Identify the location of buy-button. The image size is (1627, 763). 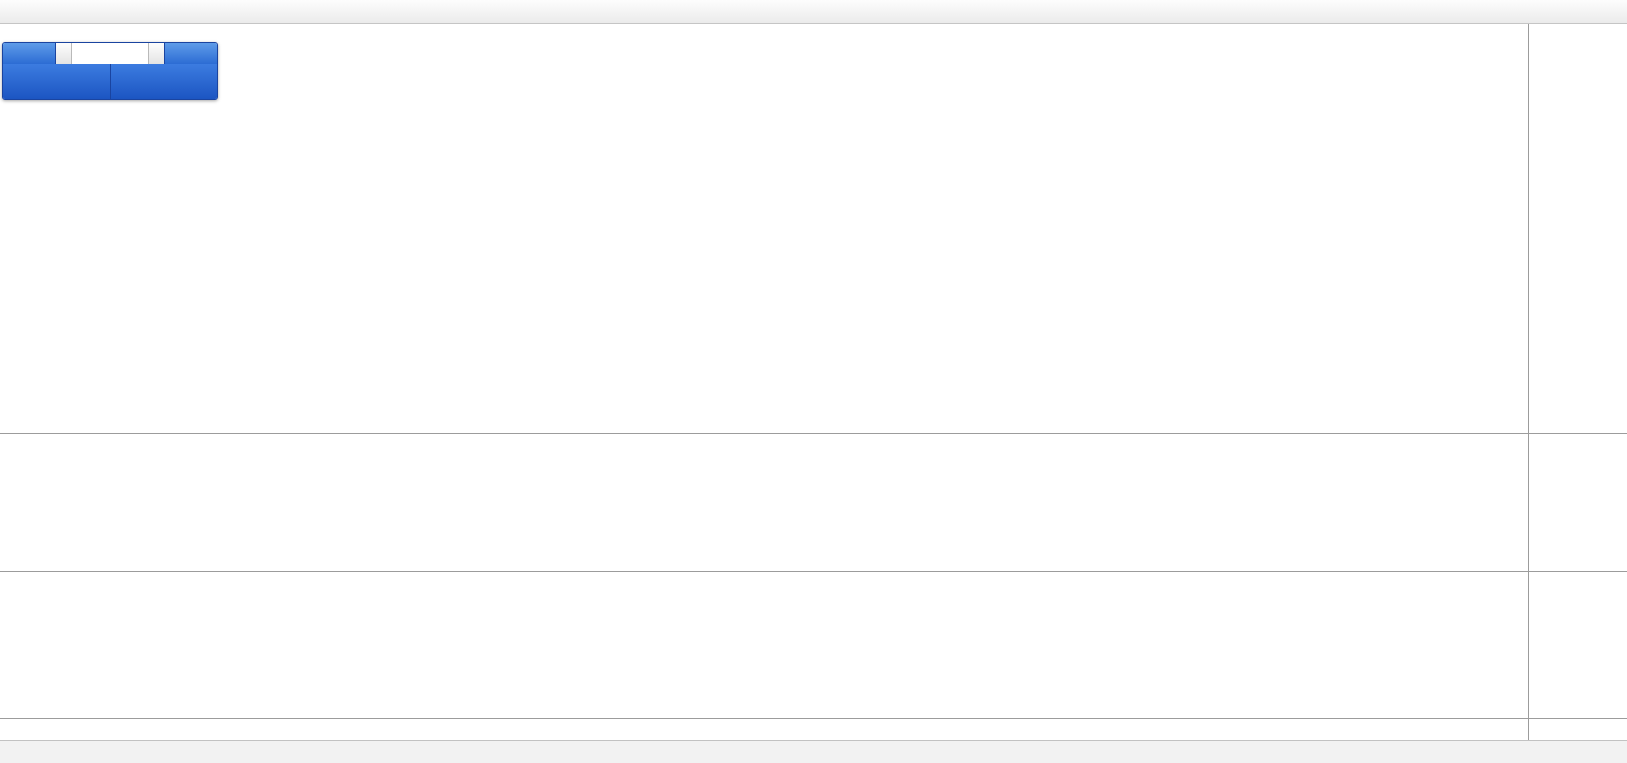
(191, 53).